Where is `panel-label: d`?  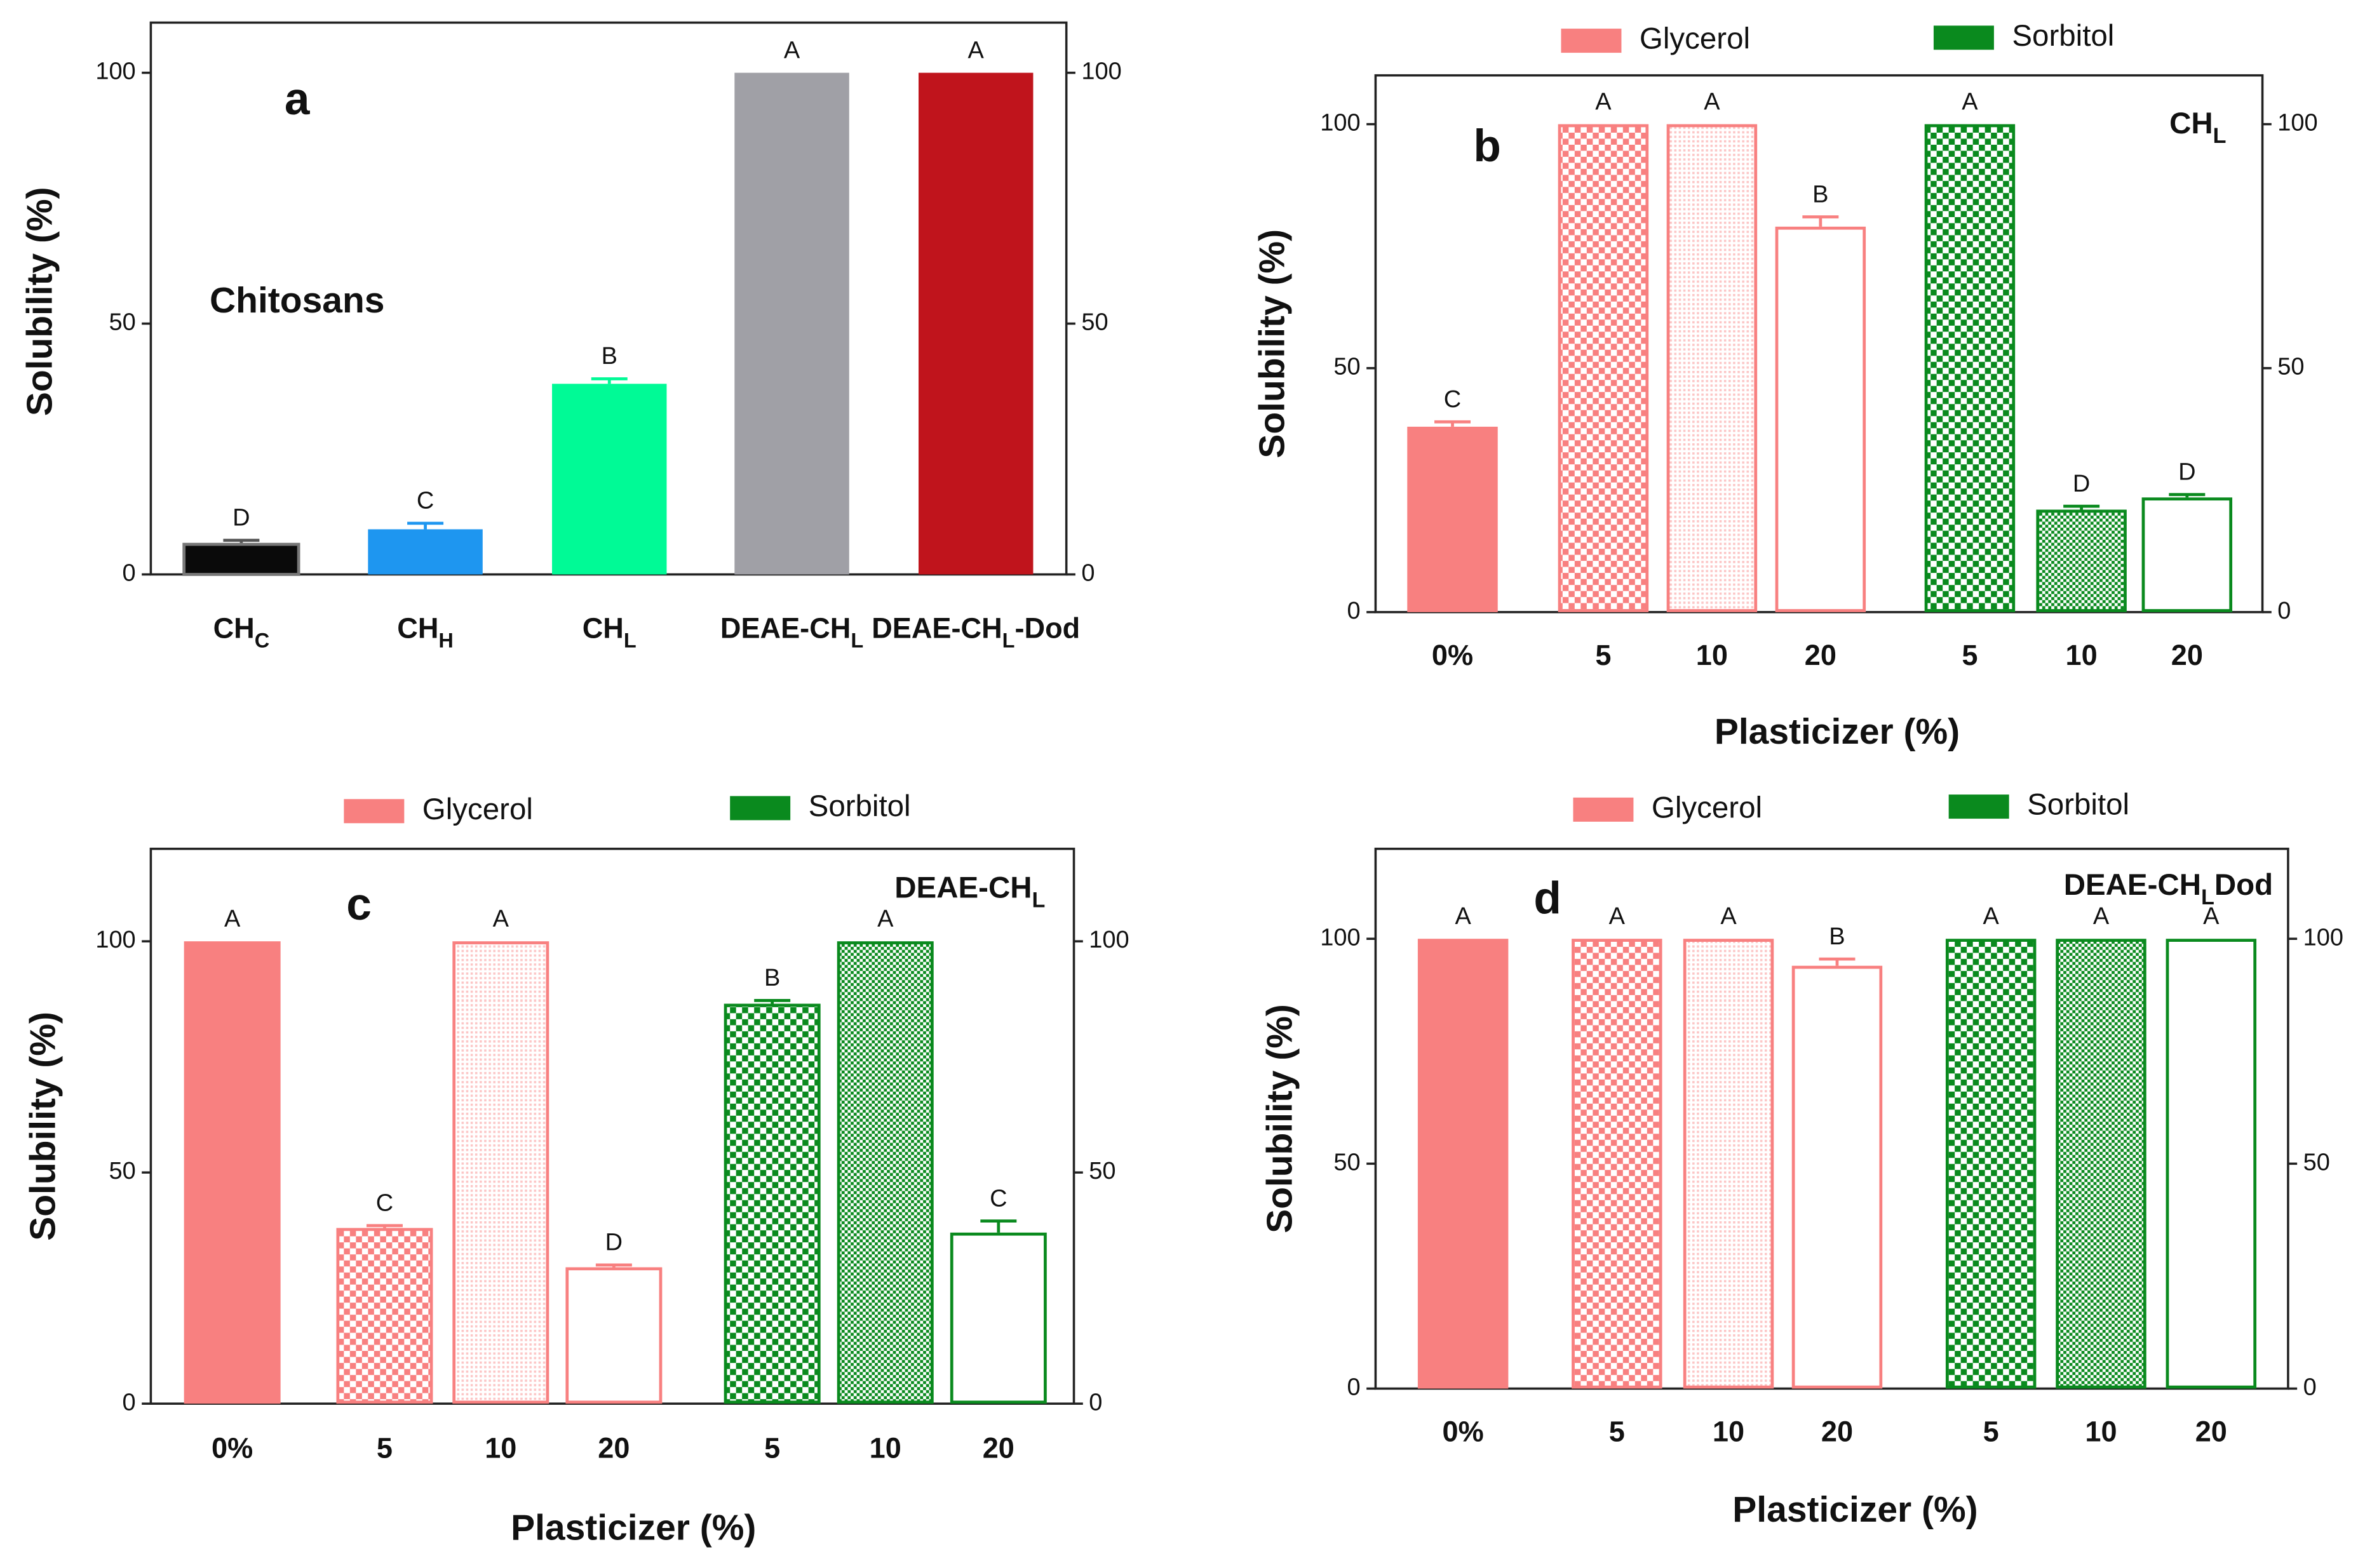 panel-label: d is located at coordinates (1547, 898).